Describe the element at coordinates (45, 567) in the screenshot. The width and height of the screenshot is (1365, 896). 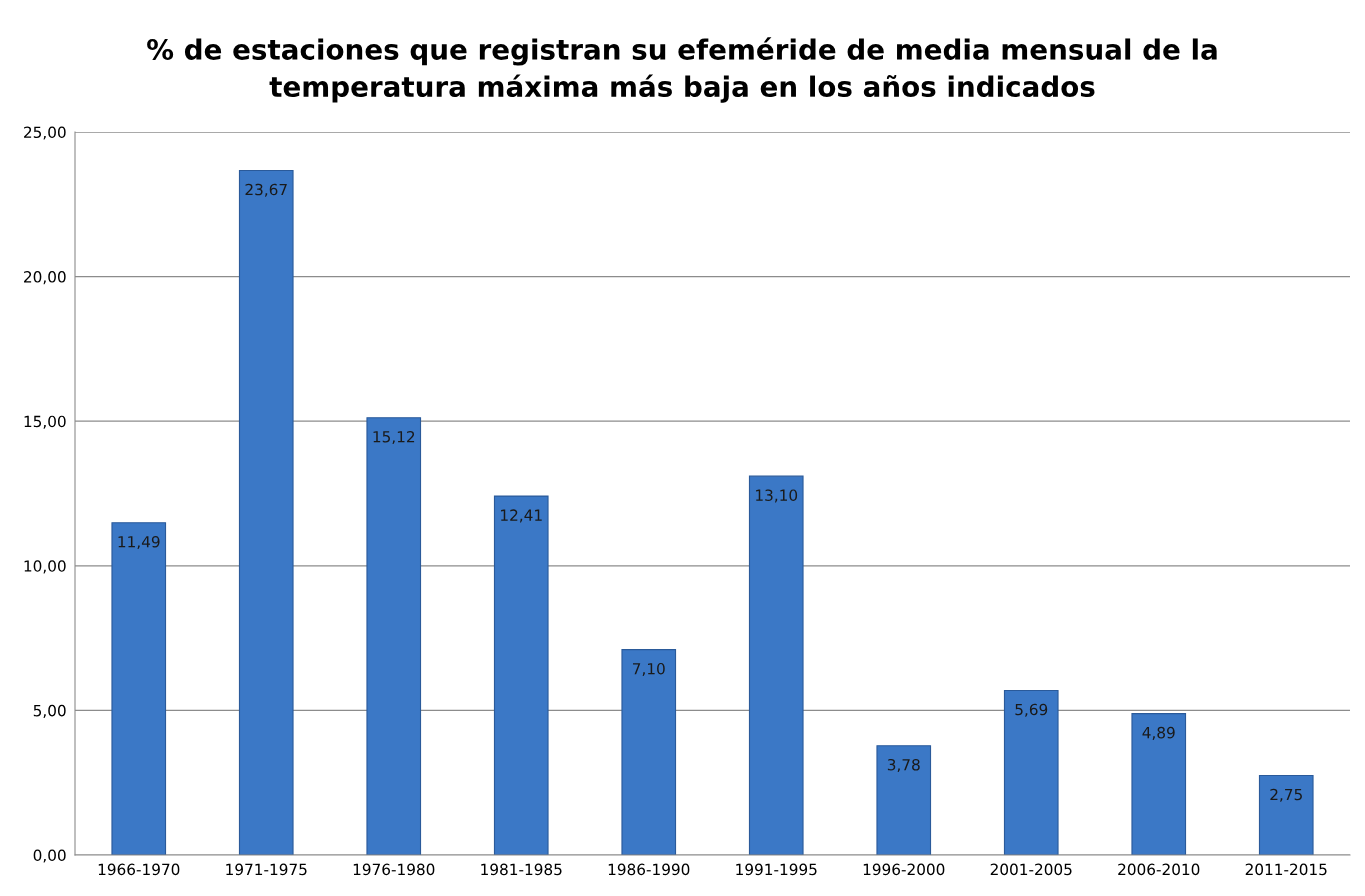
I see `y-tick-label: 10,00` at that location.